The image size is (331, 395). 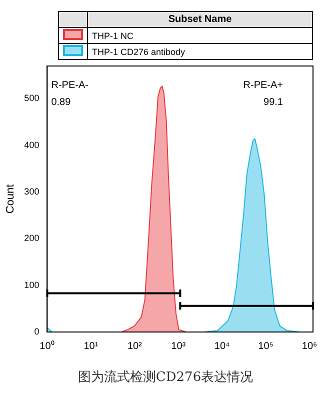 What do you see at coordinates (178, 346) in the screenshot?
I see `x-tick-label: 10³` at bounding box center [178, 346].